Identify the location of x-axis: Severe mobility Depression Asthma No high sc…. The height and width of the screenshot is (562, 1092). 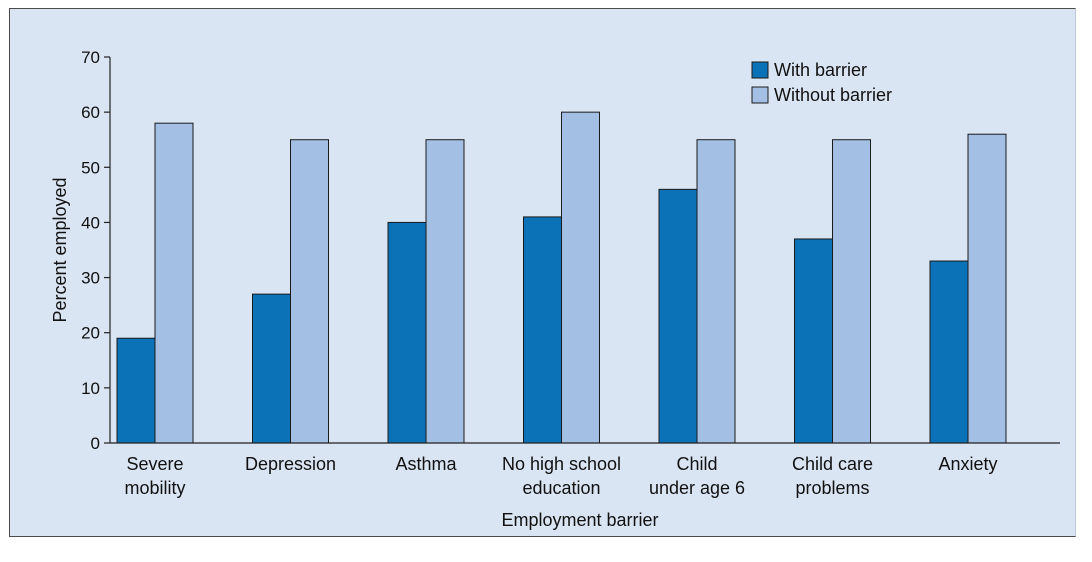
(585, 470).